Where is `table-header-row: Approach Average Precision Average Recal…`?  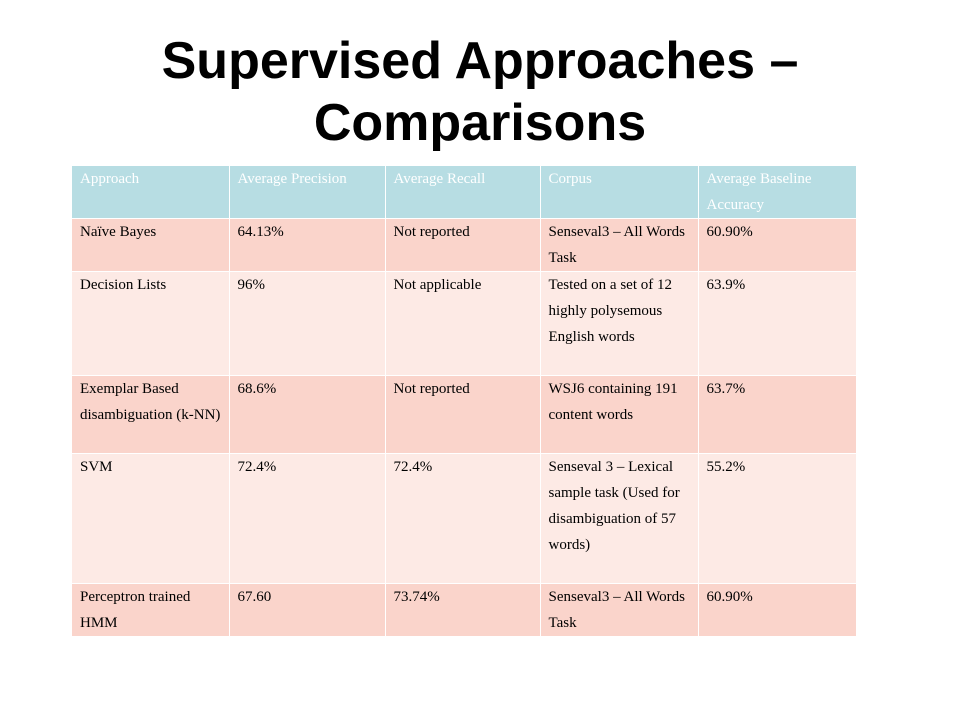 table-header-row: Approach Average Precision Average Recal… is located at coordinates (464, 192).